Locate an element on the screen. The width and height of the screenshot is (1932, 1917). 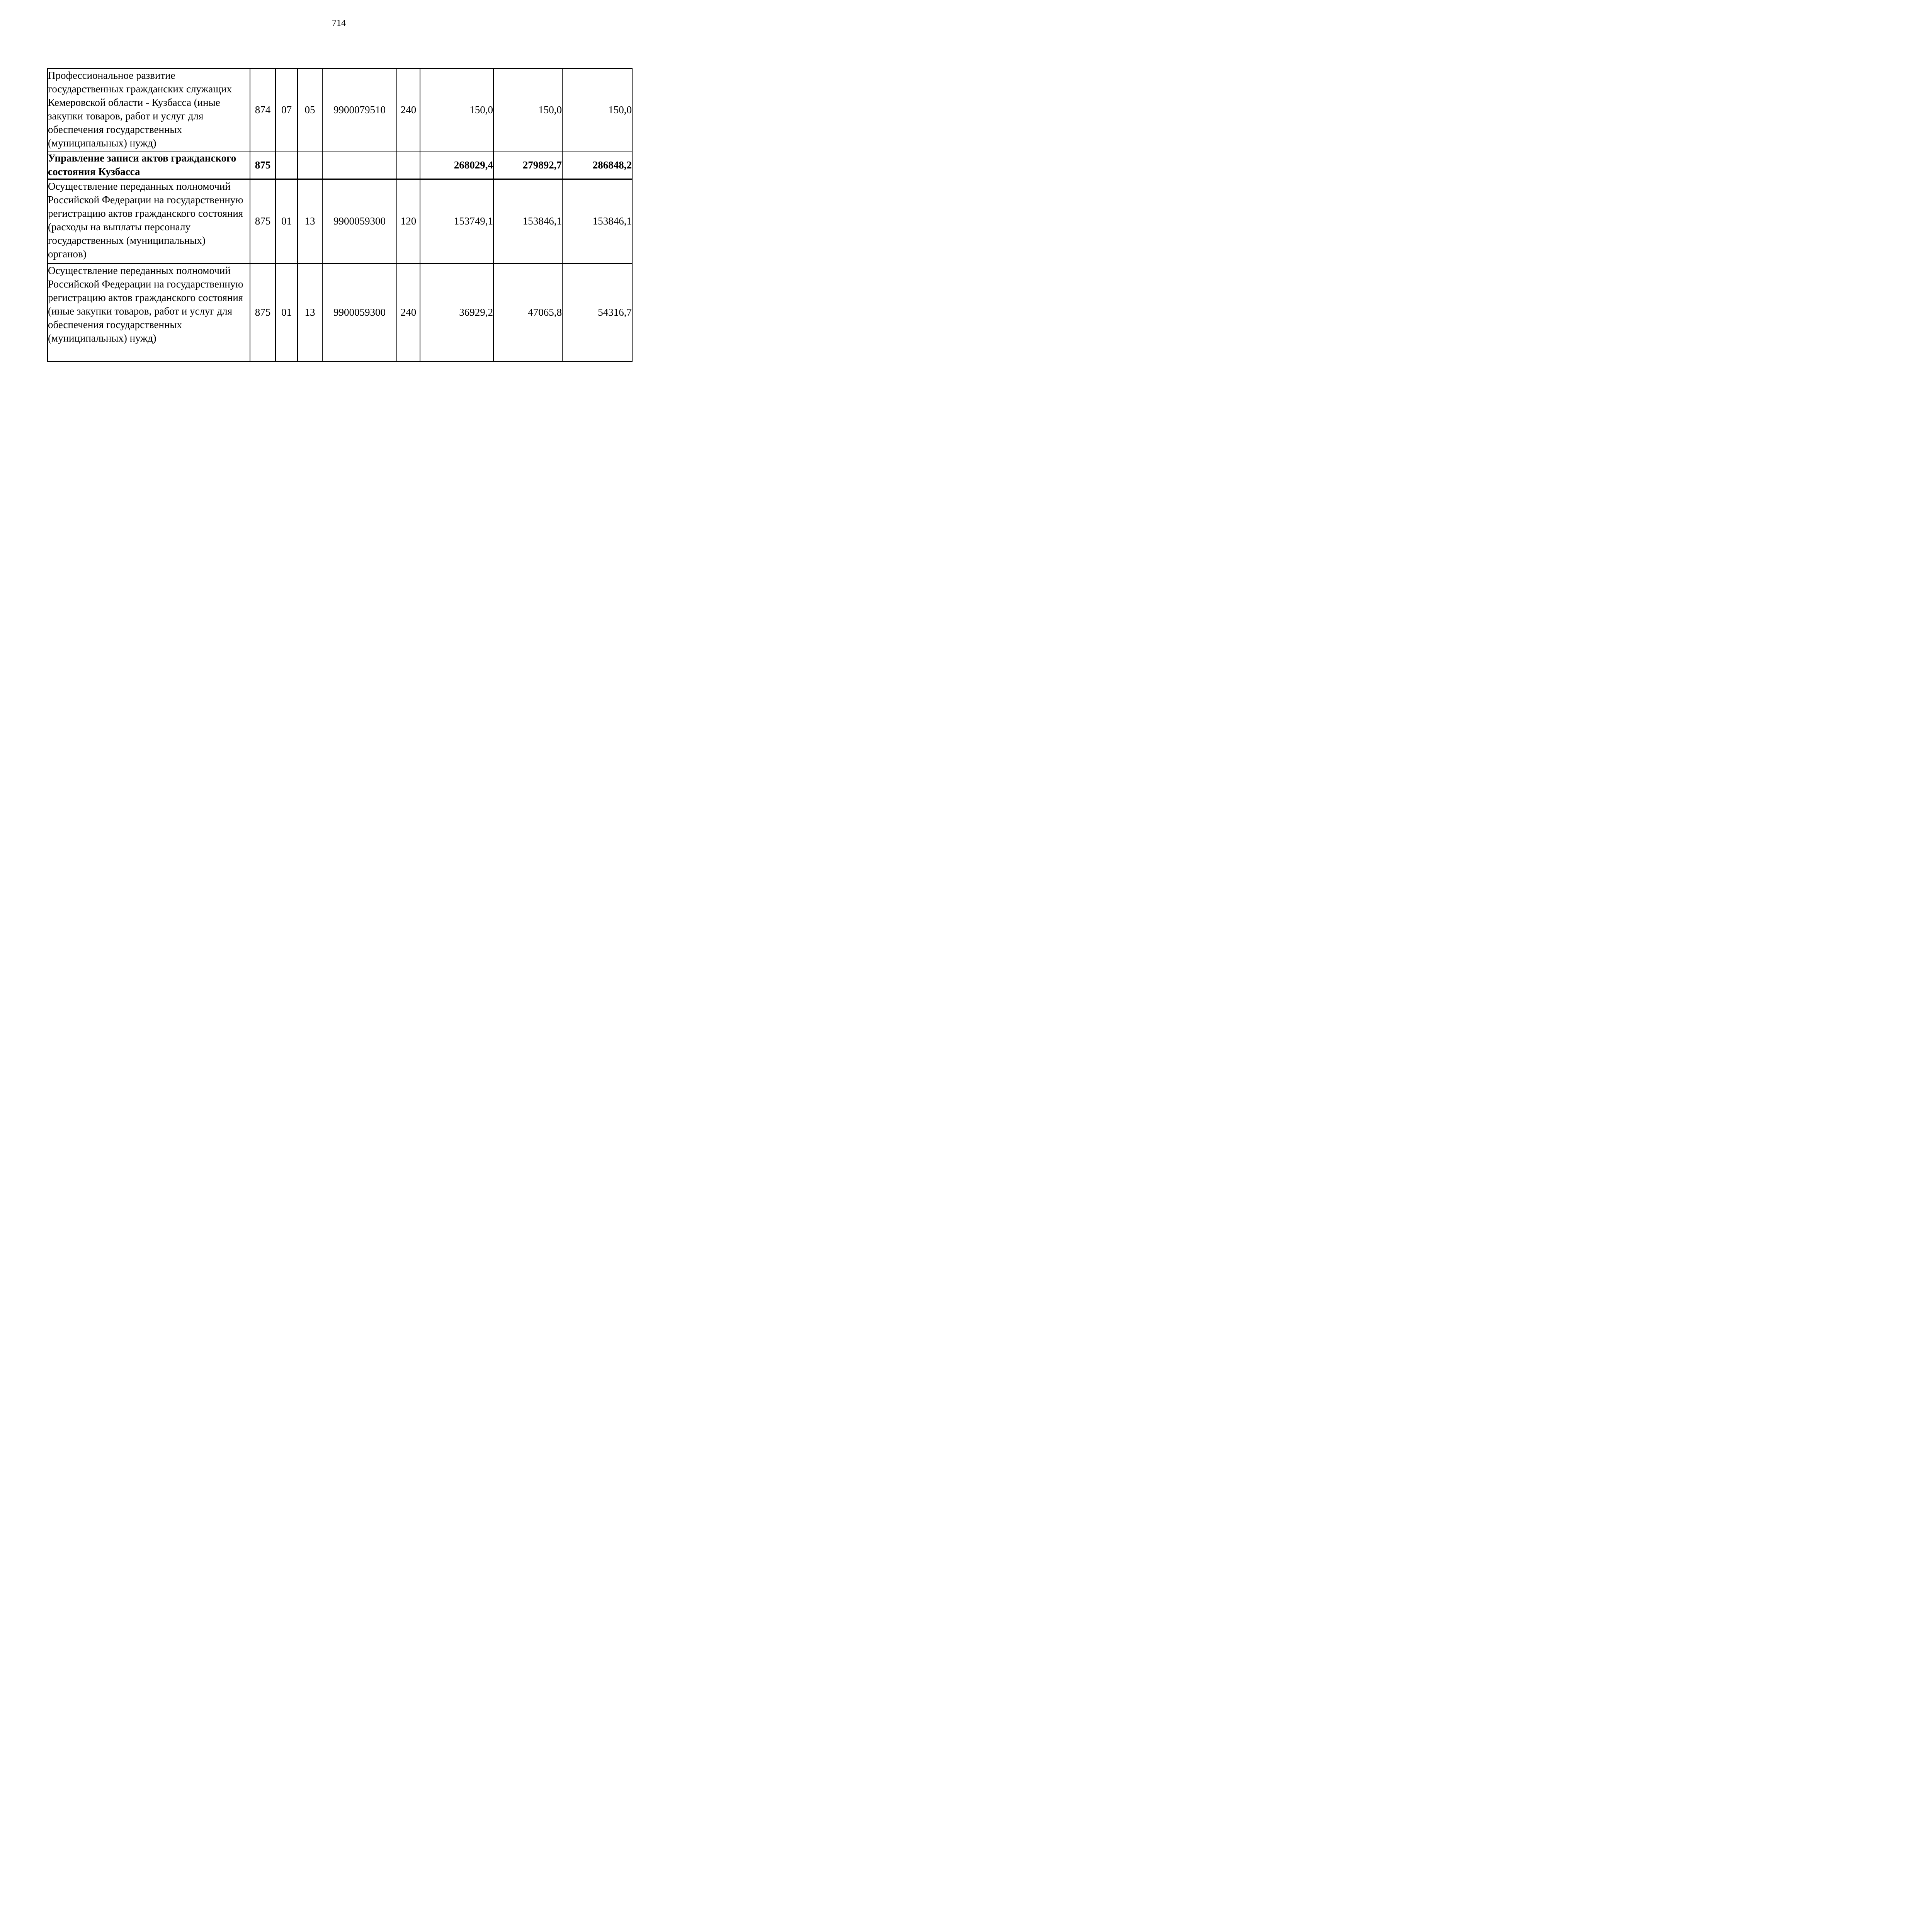
cell-amount-year1: 150,0 is located at coordinates (457, 110).